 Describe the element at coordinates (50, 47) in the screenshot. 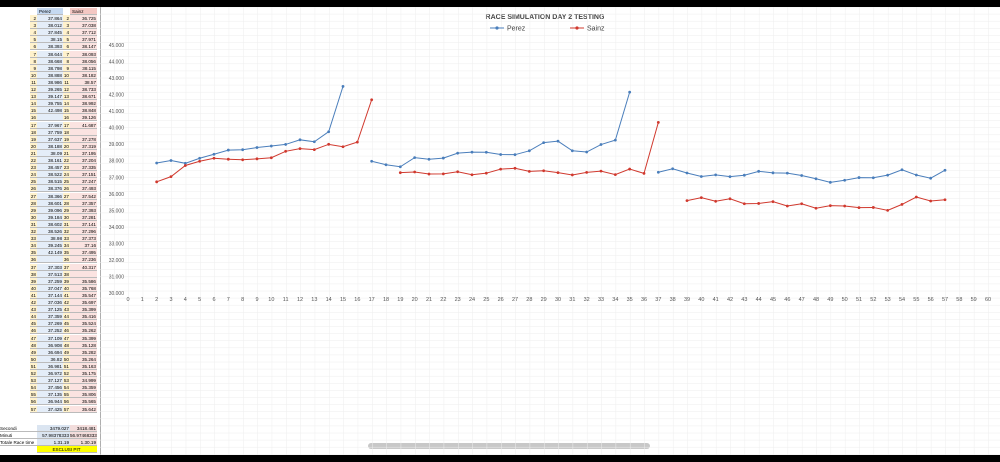

I see `perez-cell: 38.393` at that location.